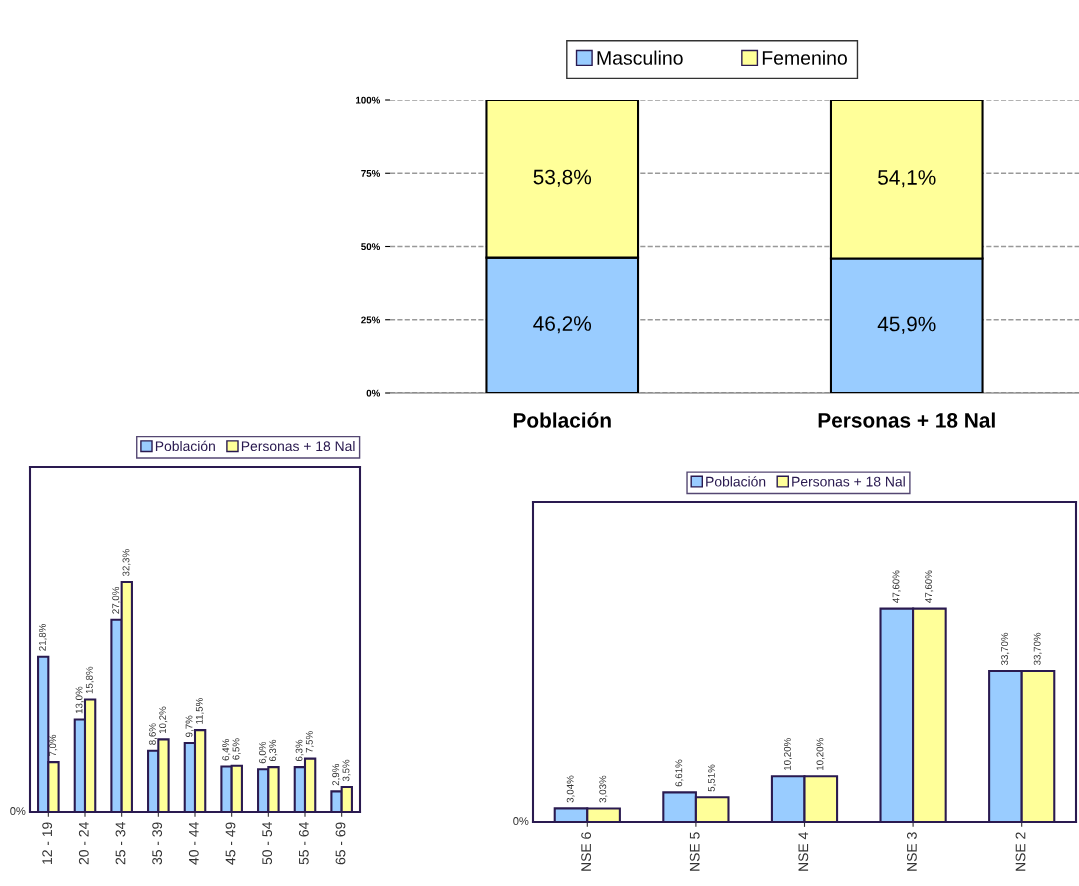 This screenshot has height=886, width=1079. What do you see at coordinates (804, 57) in the screenshot?
I see `legend-label: Femenino` at bounding box center [804, 57].